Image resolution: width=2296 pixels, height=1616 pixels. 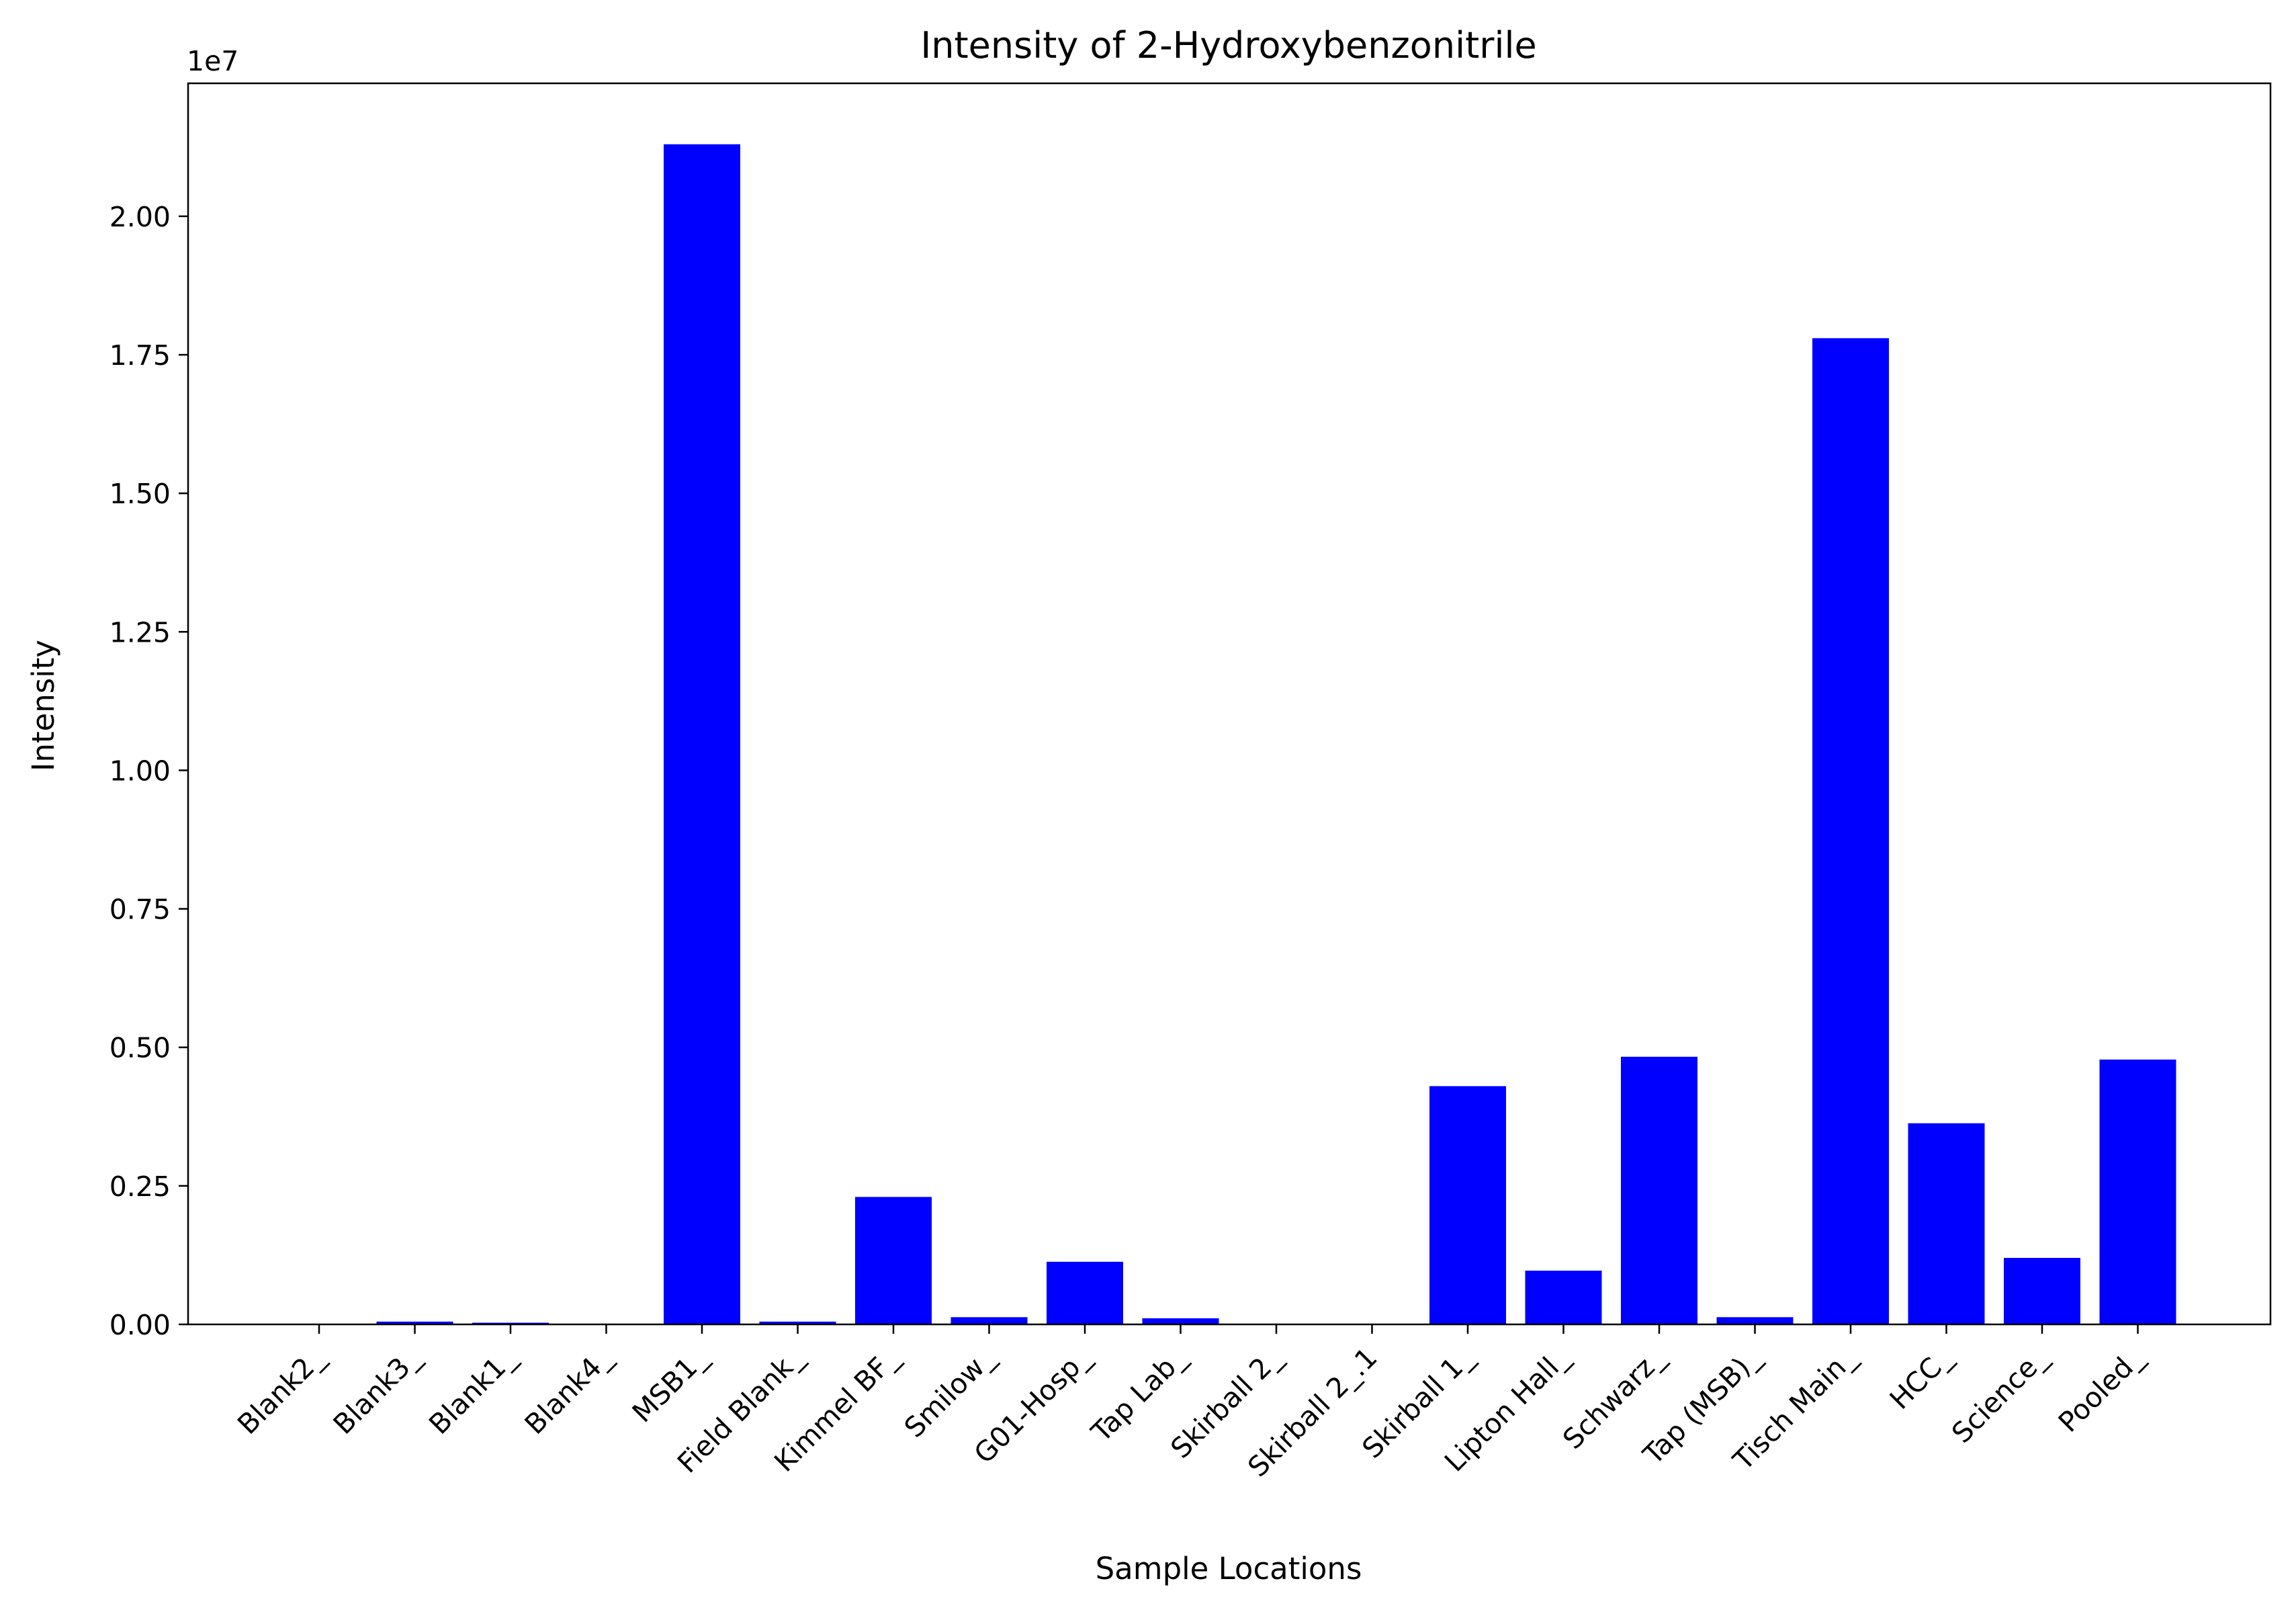 What do you see at coordinates (140, 494) in the screenshot?
I see `y-tick-label-6: 1.50` at bounding box center [140, 494].